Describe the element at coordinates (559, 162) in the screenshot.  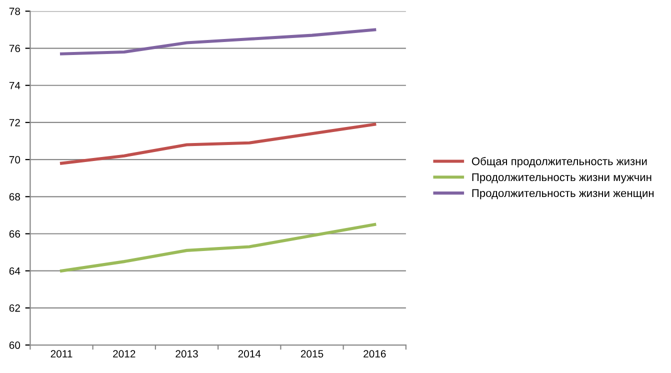
I see `legend-label: Общая продолжительность жизни` at that location.